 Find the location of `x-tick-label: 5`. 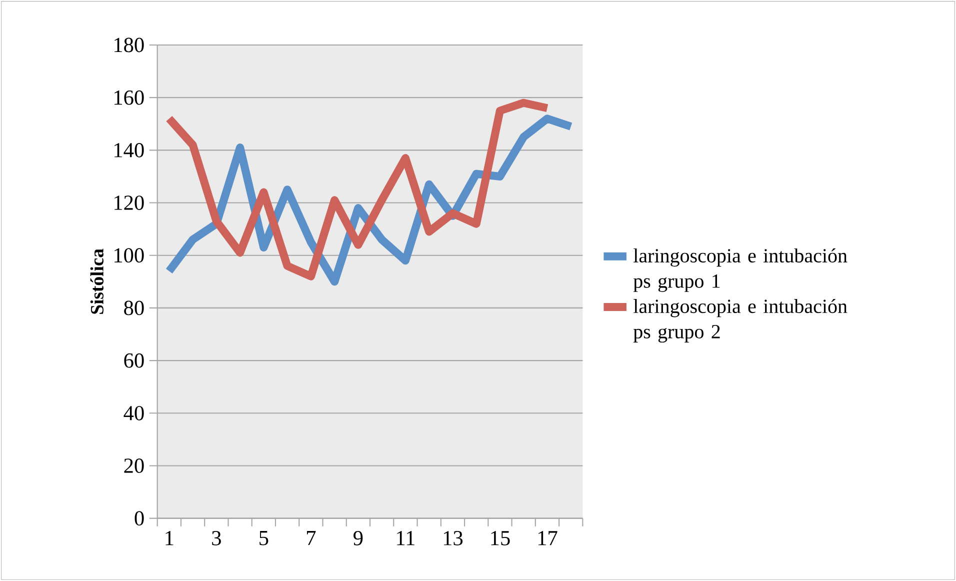

x-tick-label: 5 is located at coordinates (264, 538).